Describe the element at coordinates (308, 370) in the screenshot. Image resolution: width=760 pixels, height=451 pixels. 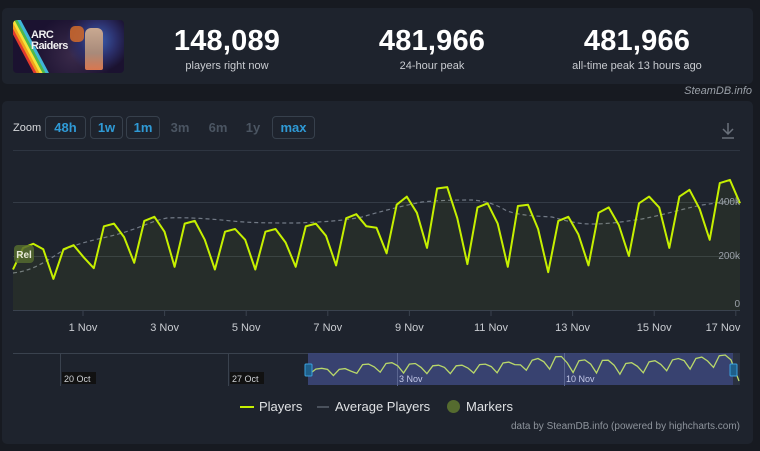
I see `navigator-left-handle` at that location.